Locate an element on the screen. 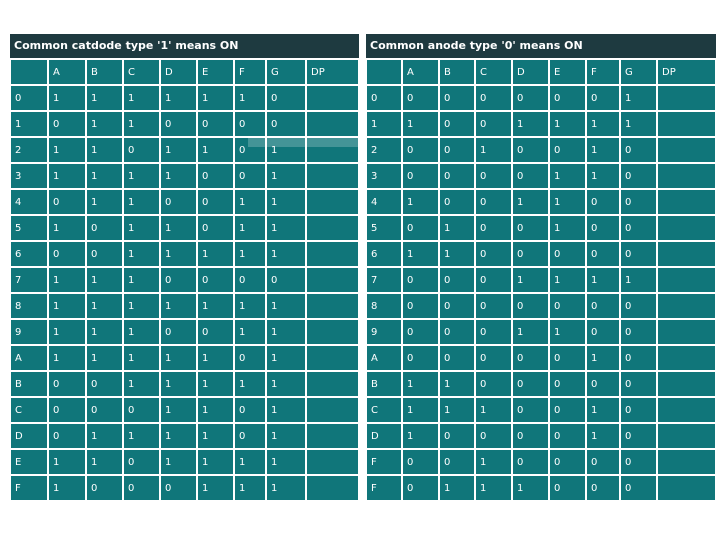  digit-cell: 2 is located at coordinates (384, 150).